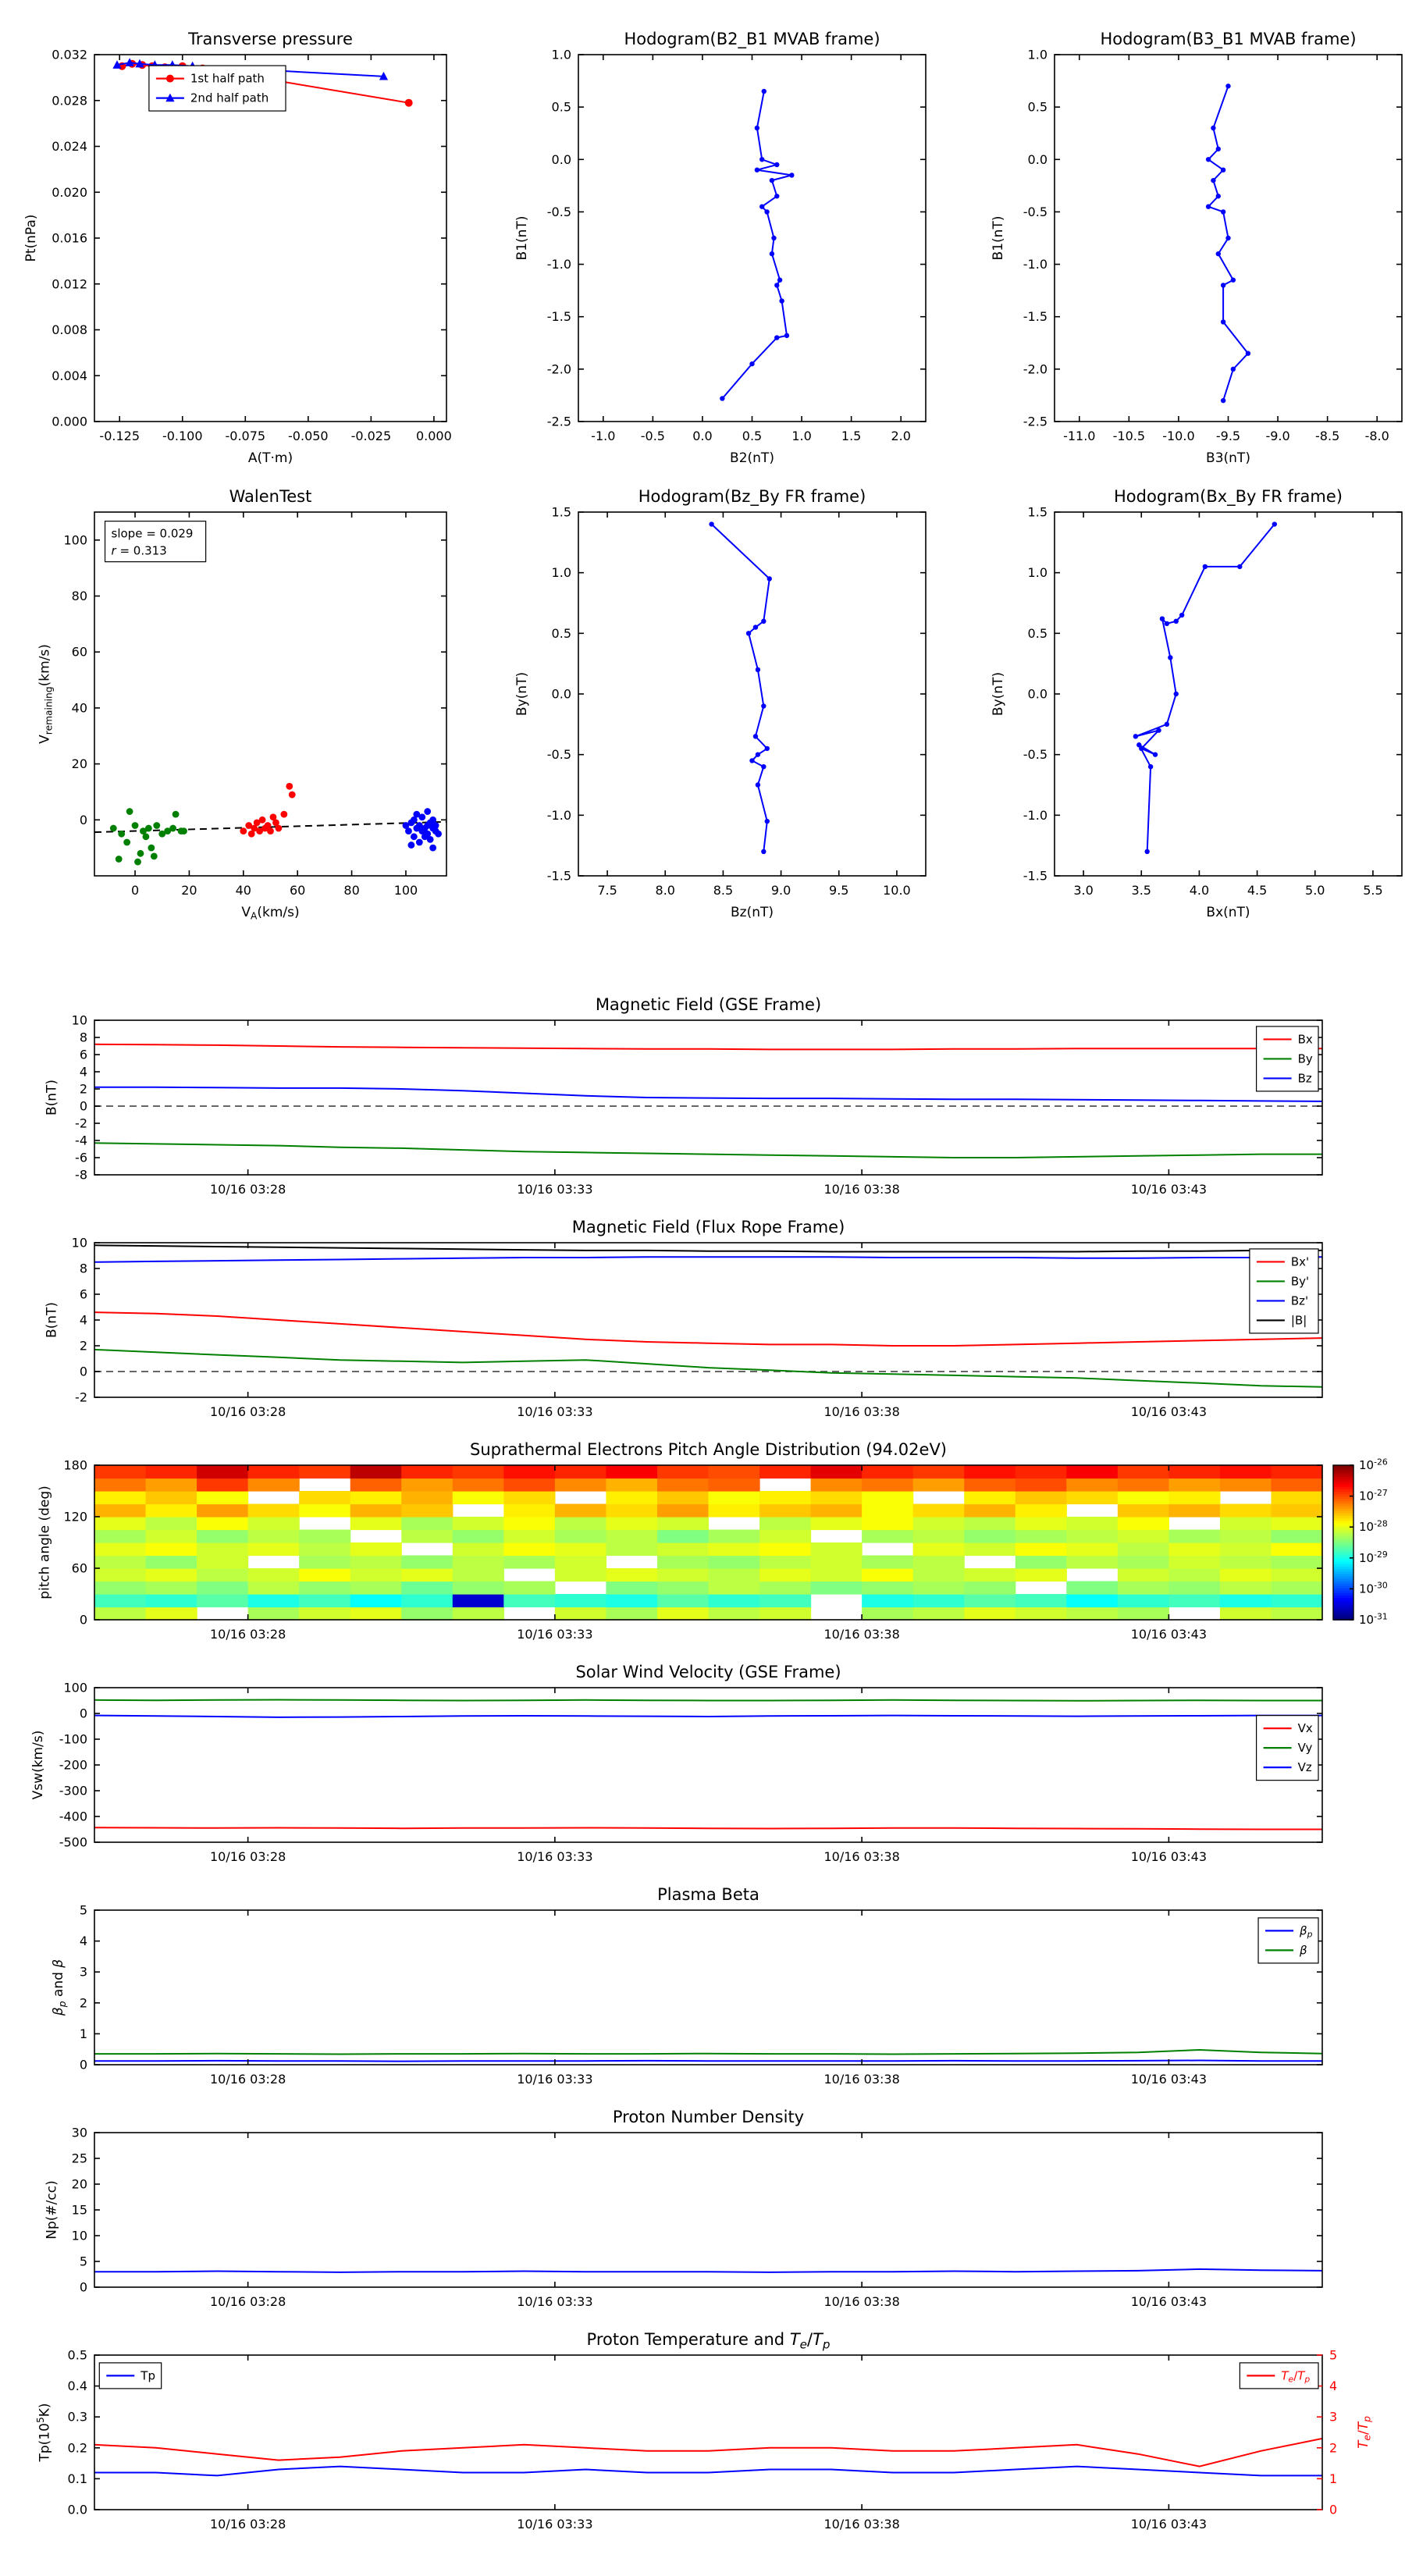  Describe the element at coordinates (81, 1158) in the screenshot. I see `svg-text: -6` at that location.